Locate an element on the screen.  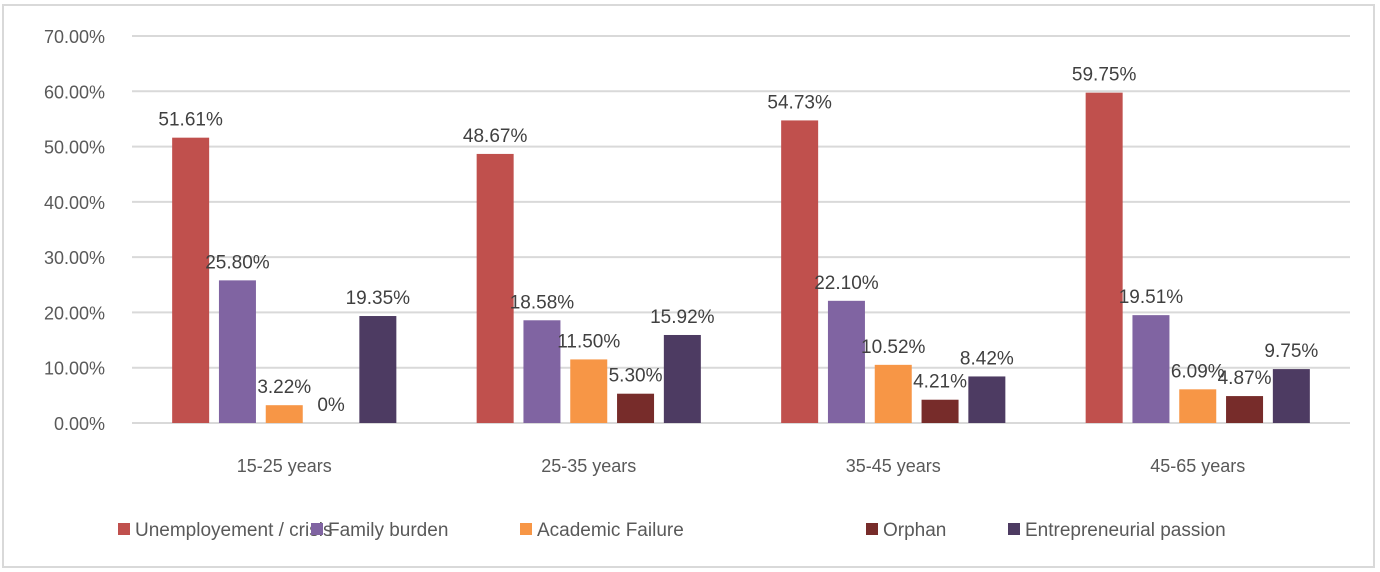
y-tick-label: 40.00% is located at coordinates (74, 203).